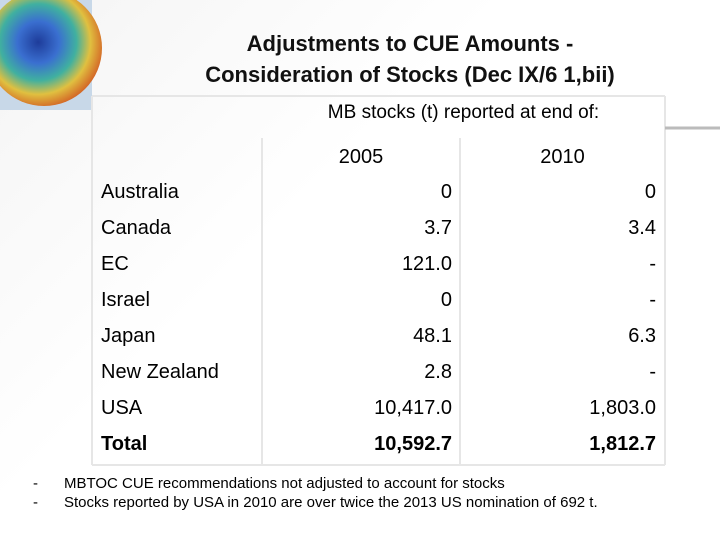  I want to click on row-label: Canada, so click(136, 228).